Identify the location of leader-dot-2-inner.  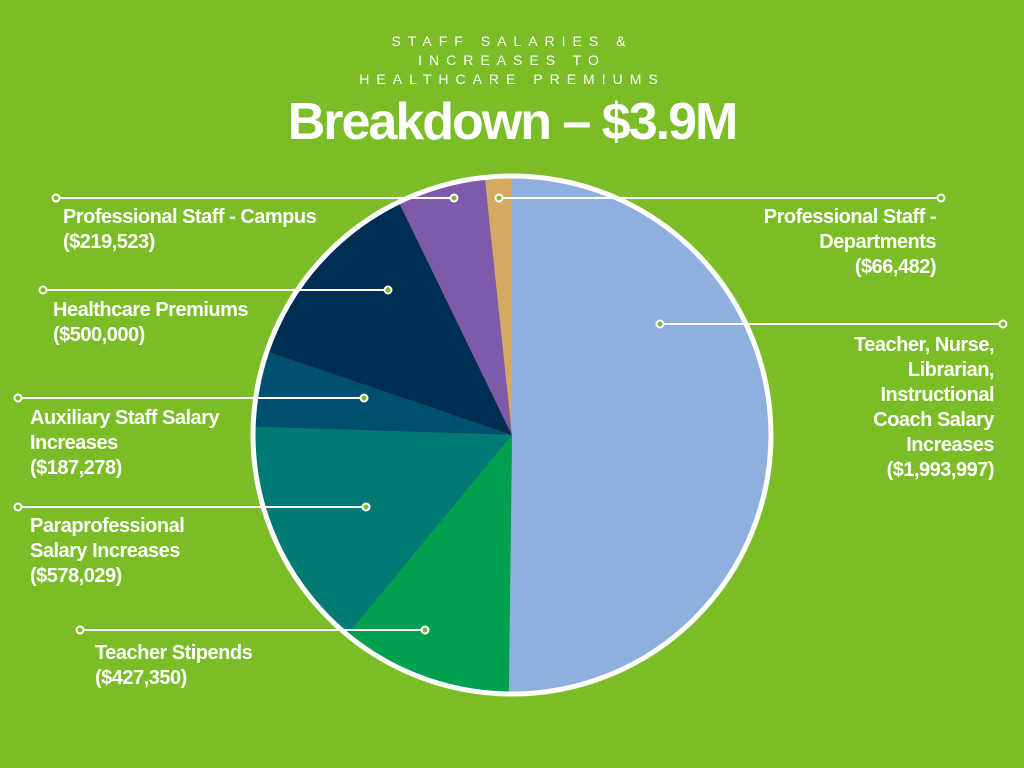
(425, 630).